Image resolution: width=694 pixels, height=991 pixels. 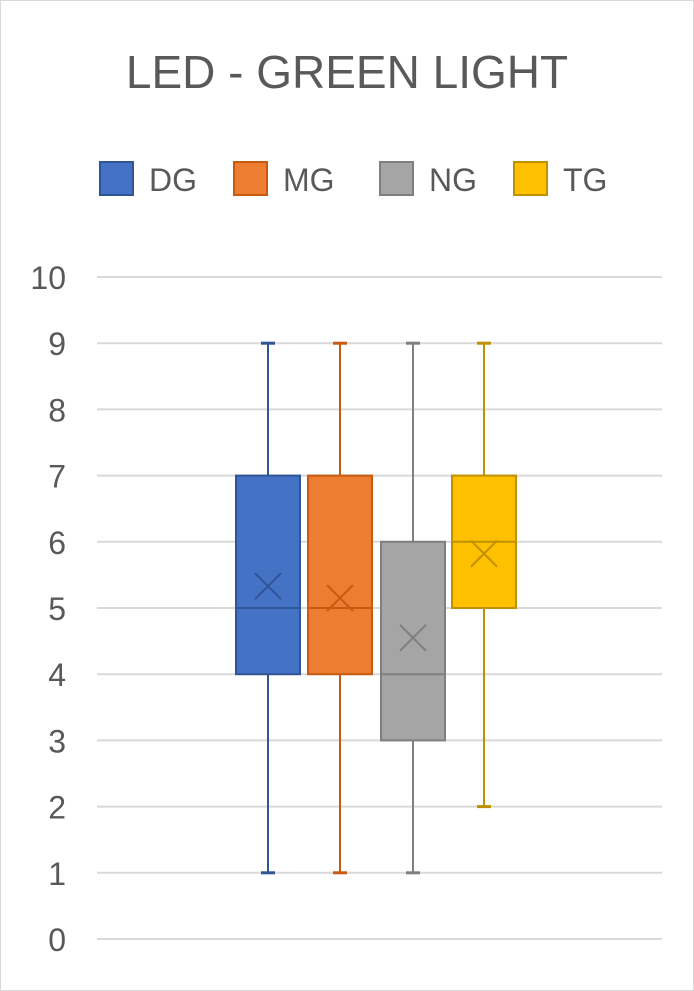 I want to click on legend-label-tg: TG, so click(x=585, y=180).